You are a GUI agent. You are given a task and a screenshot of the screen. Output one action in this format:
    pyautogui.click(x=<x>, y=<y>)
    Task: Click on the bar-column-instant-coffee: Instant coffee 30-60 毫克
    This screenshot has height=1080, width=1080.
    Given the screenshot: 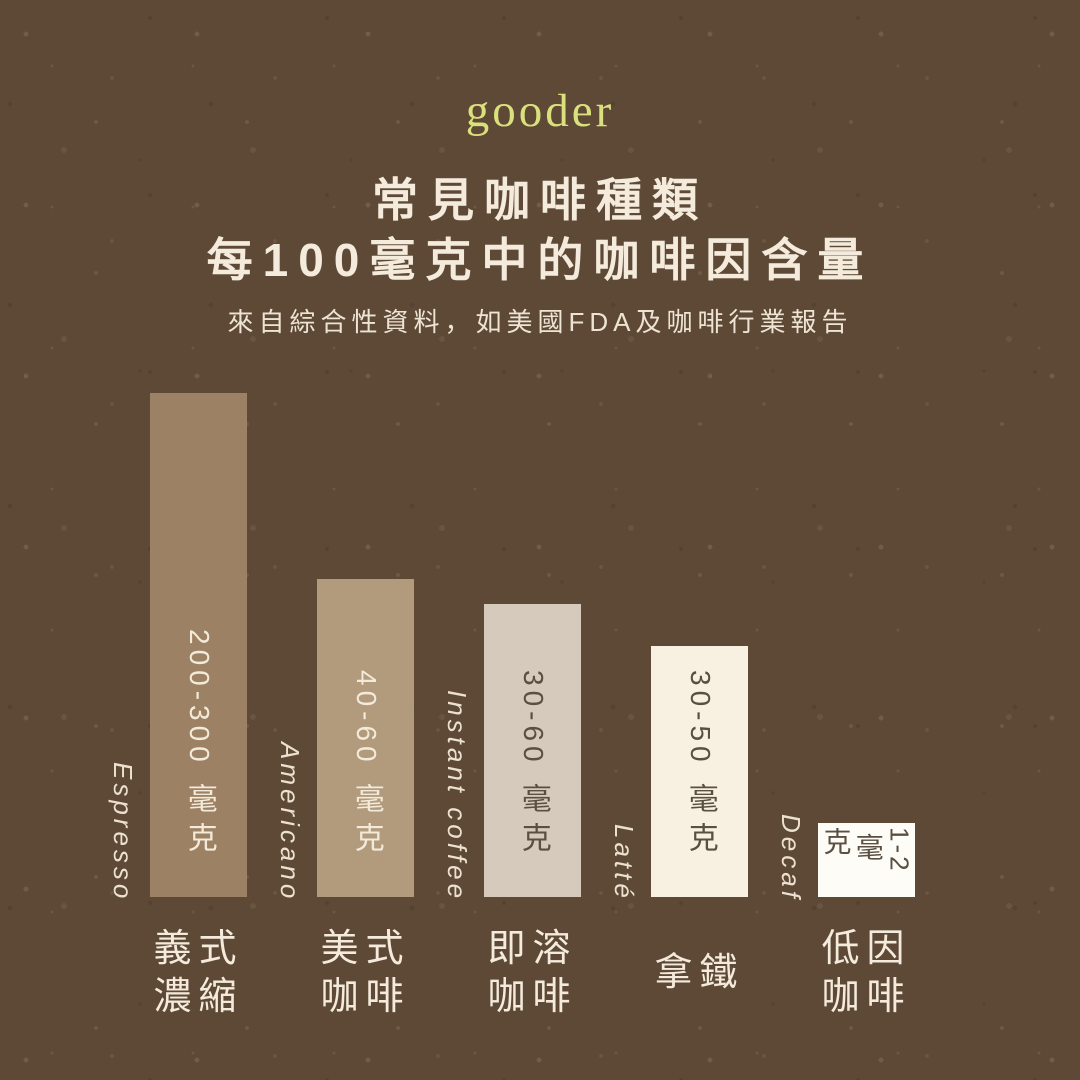 What is the action you would take?
    pyautogui.click(x=511, y=753)
    